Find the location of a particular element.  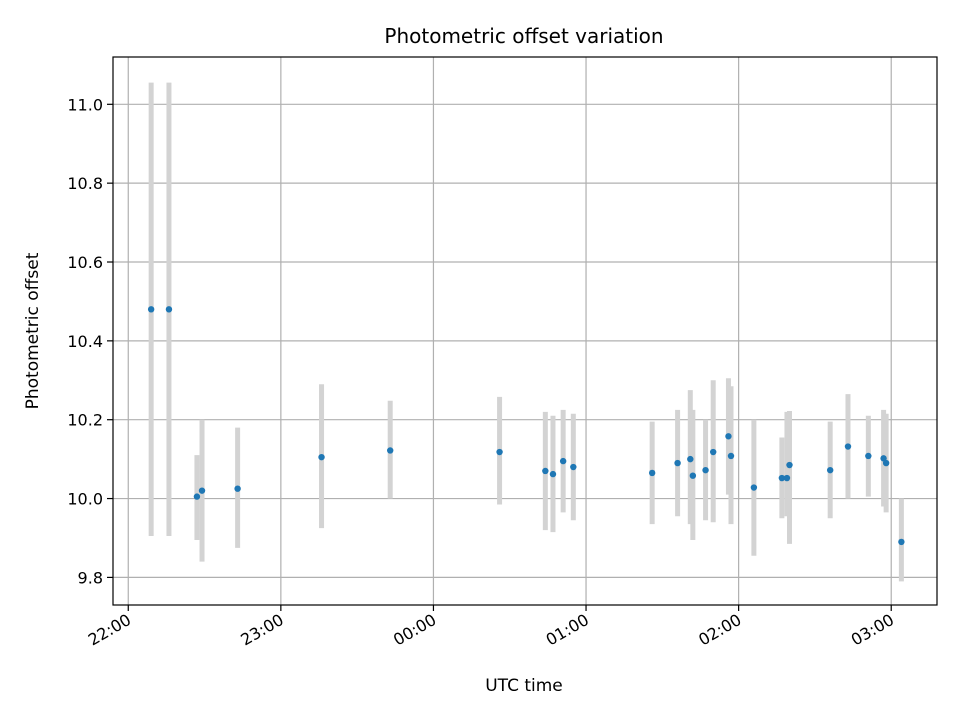

y-tick-label: 10.6 is located at coordinates (85, 262).